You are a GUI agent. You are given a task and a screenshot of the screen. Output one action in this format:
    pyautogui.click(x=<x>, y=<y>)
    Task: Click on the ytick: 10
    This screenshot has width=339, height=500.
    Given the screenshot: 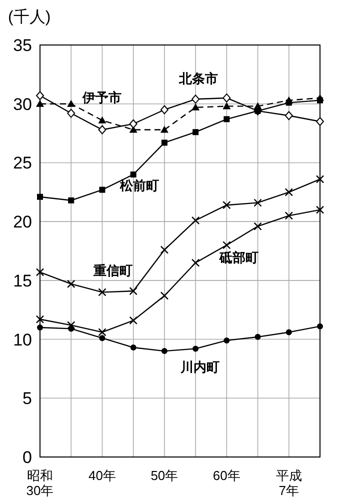 What is the action you would take?
    pyautogui.click(x=22, y=340)
    